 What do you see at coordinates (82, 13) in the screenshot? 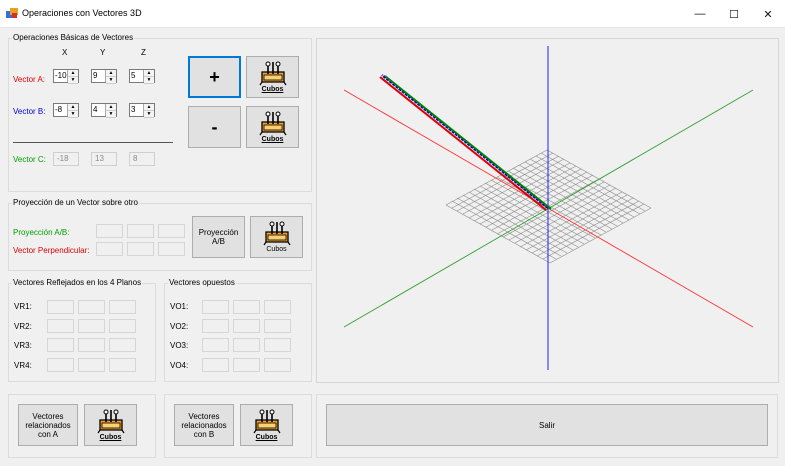
I see `window-title: Operaciones con Vectores 3D` at bounding box center [82, 13].